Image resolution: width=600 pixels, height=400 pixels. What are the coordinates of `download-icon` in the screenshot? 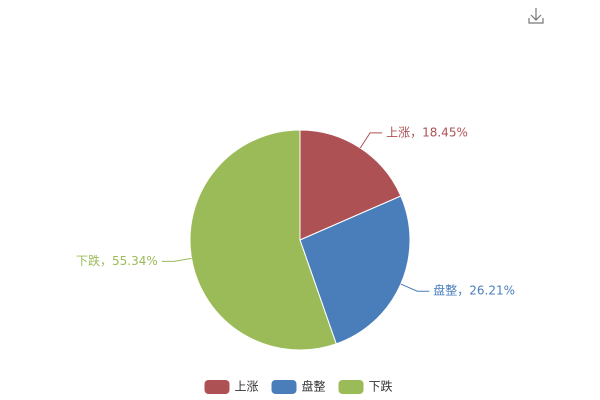 It's located at (536, 16).